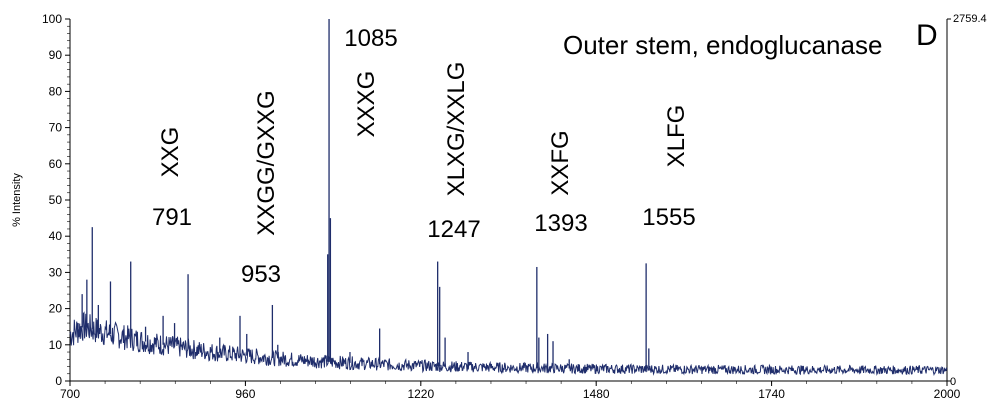 The height and width of the screenshot is (398, 996). I want to click on y-tick-label: 90, so click(56, 55).